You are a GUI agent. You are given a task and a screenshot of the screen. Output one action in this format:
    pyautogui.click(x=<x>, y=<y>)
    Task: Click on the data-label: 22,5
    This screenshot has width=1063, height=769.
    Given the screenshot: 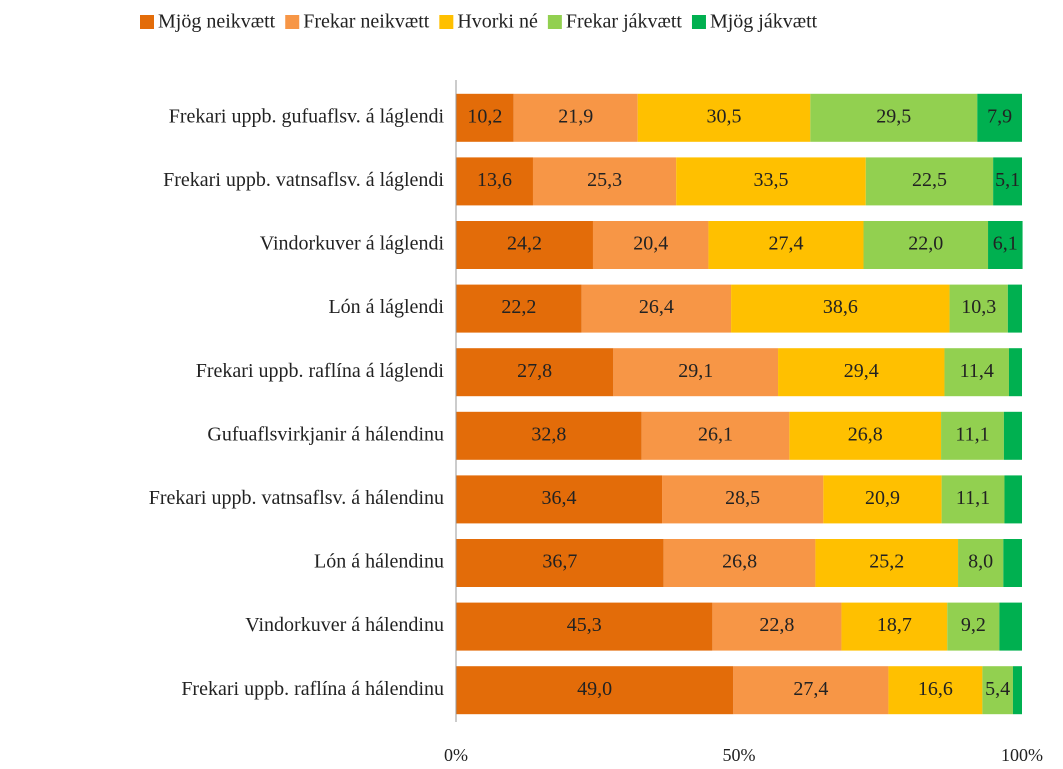 What is the action you would take?
    pyautogui.click(x=929, y=180)
    